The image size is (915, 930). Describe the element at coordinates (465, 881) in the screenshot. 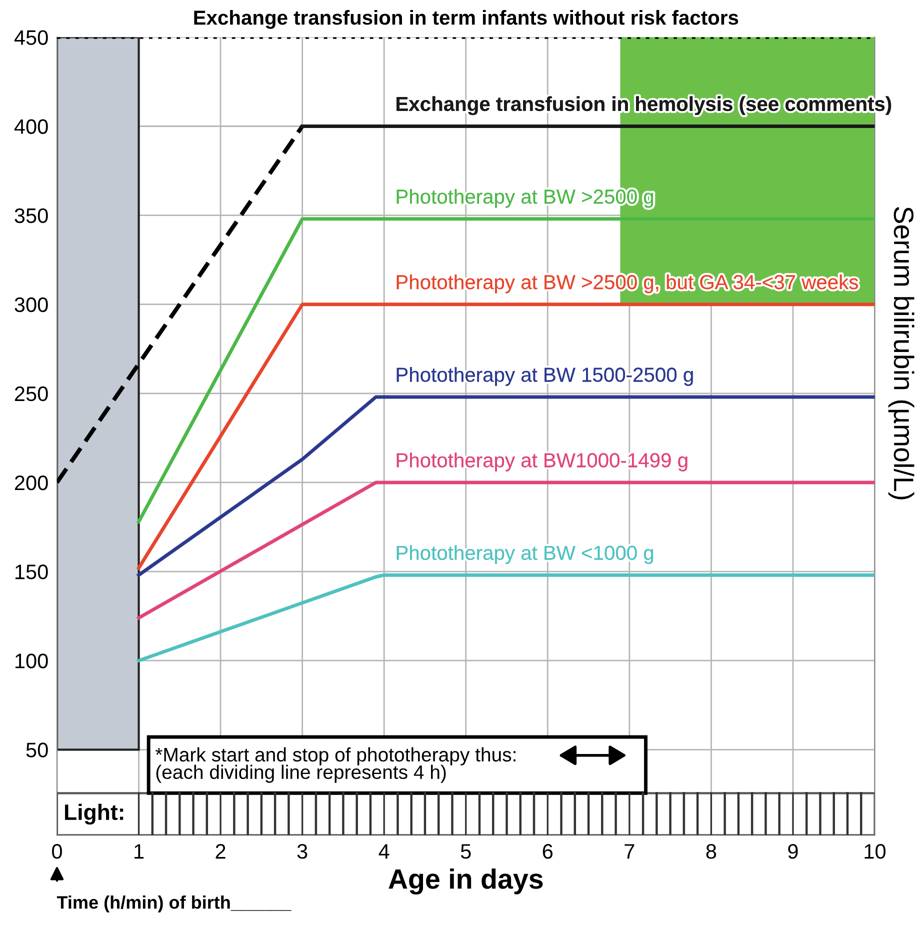

I see `x-axis-title: Age in days` at that location.